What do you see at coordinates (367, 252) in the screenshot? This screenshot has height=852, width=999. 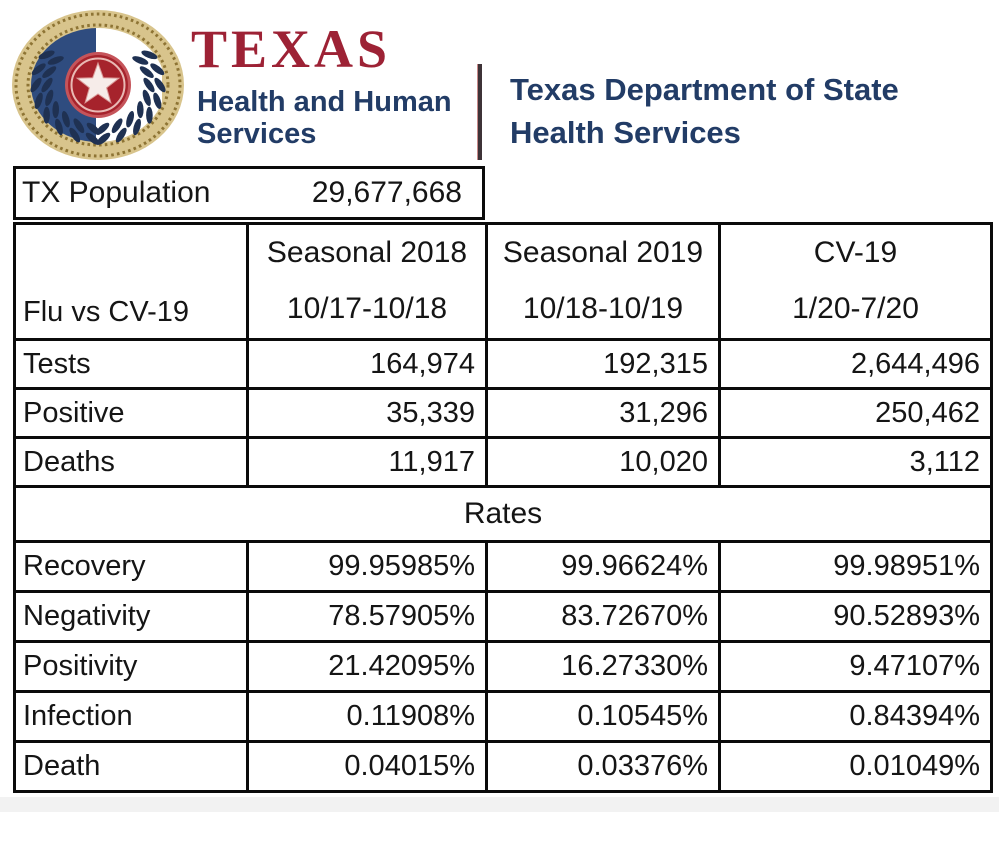 I see `column-header-label: Seasonal 2018` at bounding box center [367, 252].